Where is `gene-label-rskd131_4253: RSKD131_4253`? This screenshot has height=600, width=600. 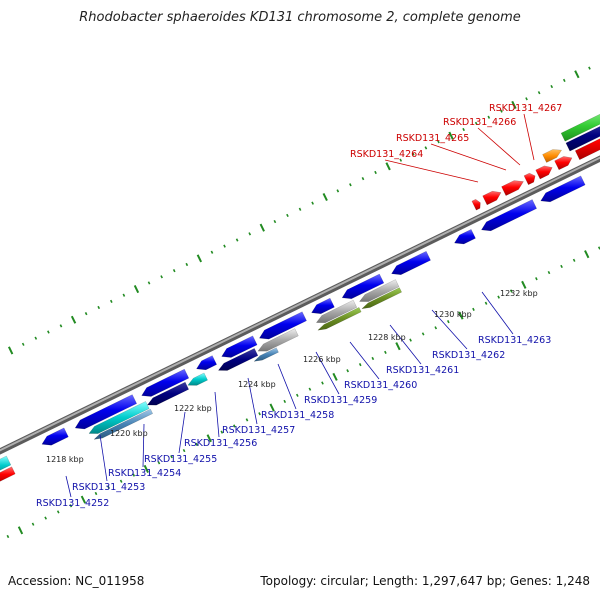
gene-label-rskd131_4253: RSKD131_4253 is located at coordinates (108, 487).